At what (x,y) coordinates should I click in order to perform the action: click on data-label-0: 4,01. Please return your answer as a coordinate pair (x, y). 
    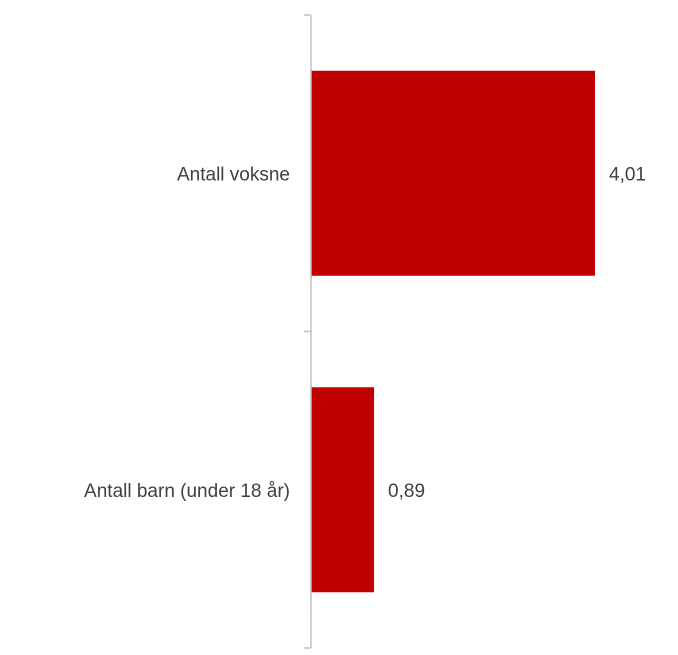
    Looking at the image, I should click on (627, 174).